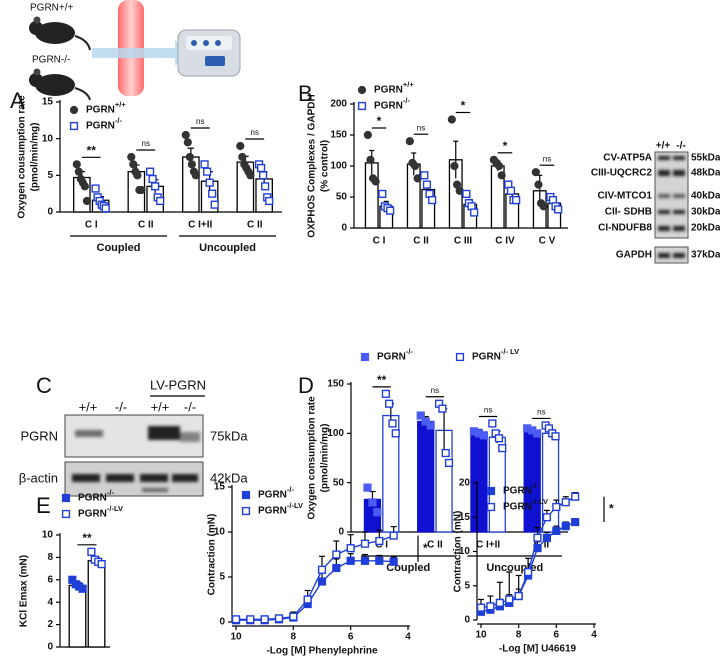 The width and height of the screenshot is (720, 658). I want to click on x-tick-label: C III, so click(463, 241).